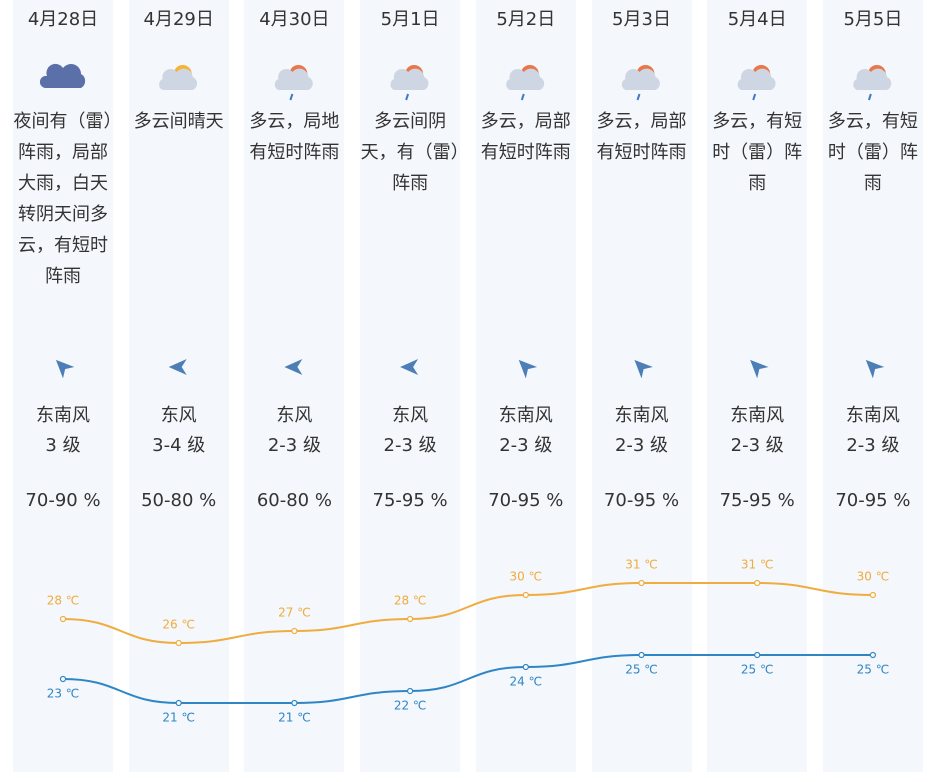 This screenshot has height=782, width=934. Describe the element at coordinates (641, 19) in the screenshot. I see `date: 5月3日` at that location.